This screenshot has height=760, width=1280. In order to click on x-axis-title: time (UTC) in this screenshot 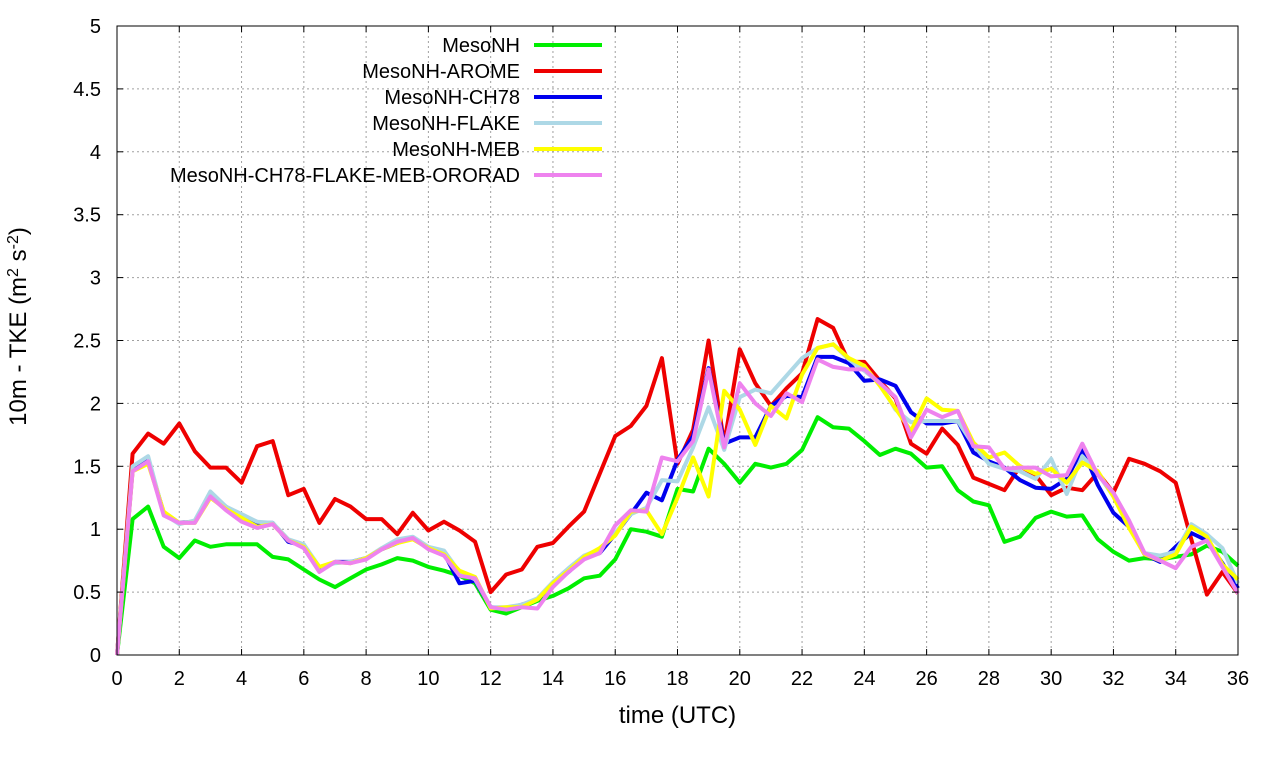, I will do `click(677, 715)`.